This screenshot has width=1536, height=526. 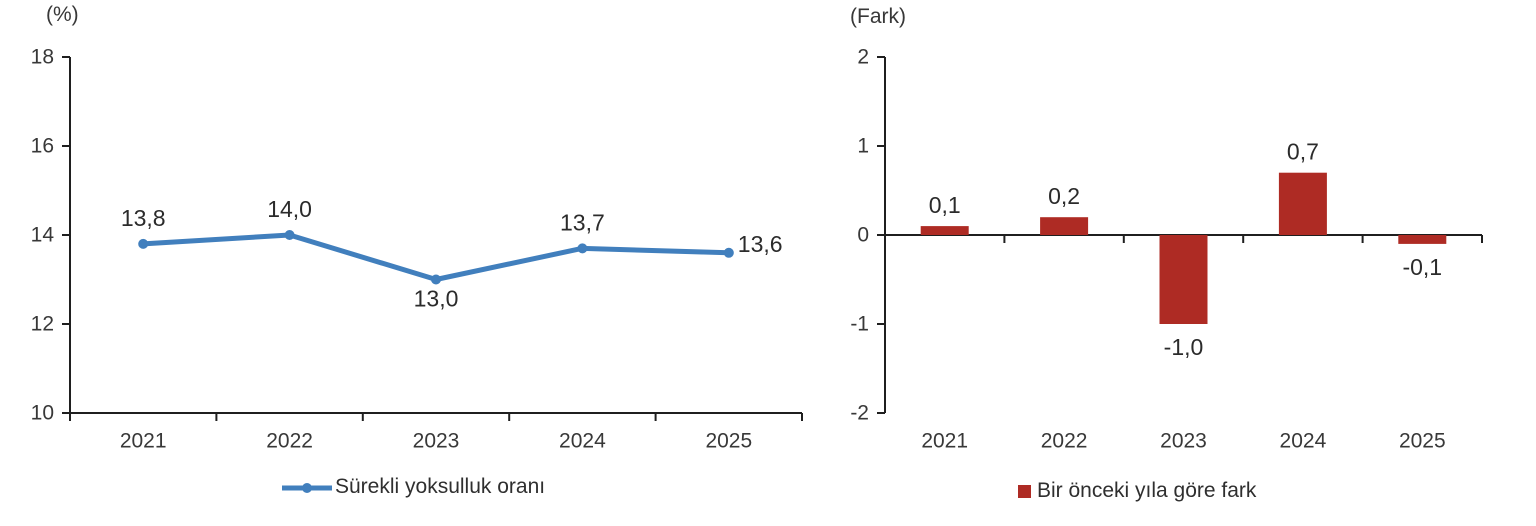 What do you see at coordinates (43, 235) in the screenshot?
I see `y-tick-label: 14` at bounding box center [43, 235].